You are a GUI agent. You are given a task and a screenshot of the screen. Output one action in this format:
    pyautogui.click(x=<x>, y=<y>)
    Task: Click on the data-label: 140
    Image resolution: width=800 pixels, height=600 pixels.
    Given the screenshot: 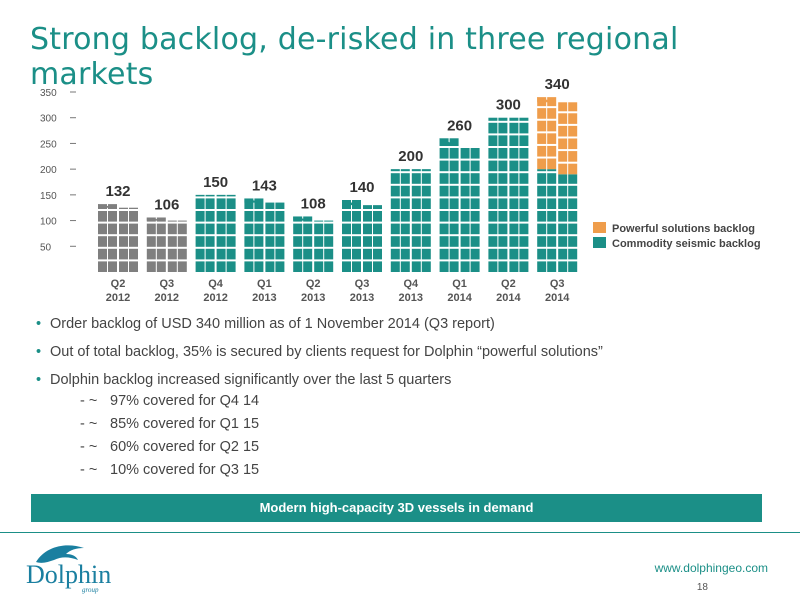 What is the action you would take?
    pyautogui.click(x=361, y=187)
    